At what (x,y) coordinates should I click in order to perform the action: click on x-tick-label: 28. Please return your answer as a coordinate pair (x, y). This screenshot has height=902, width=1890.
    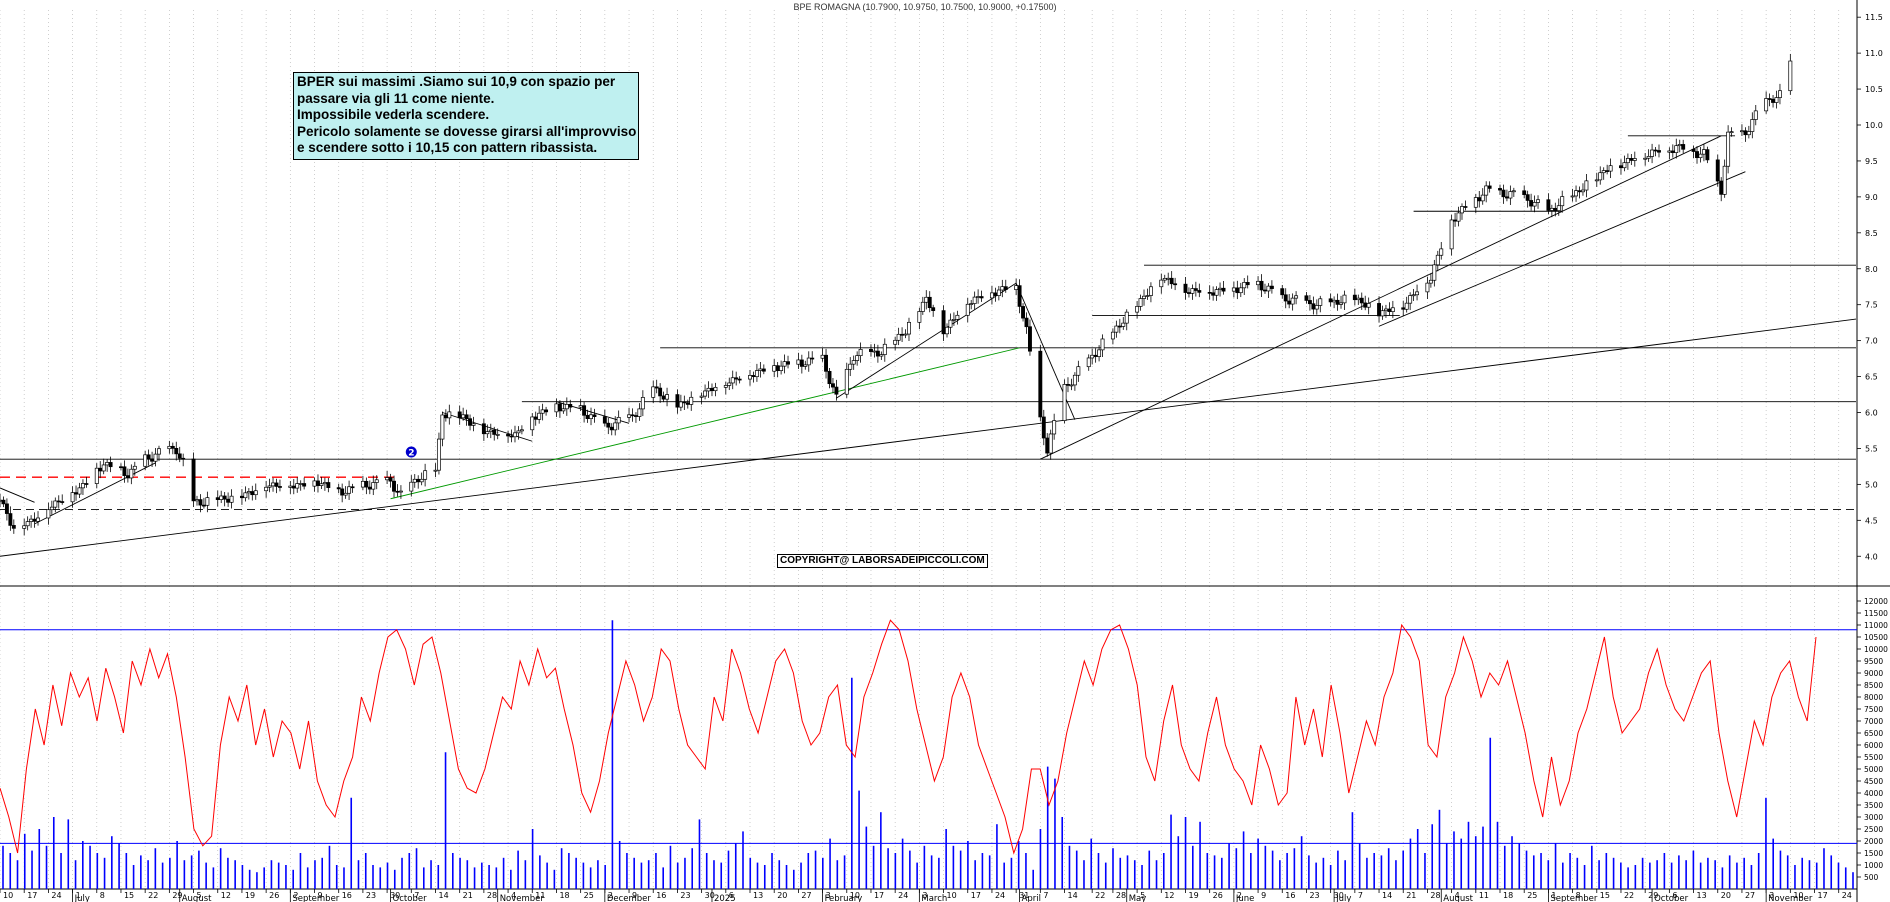
    Looking at the image, I should click on (492, 895).